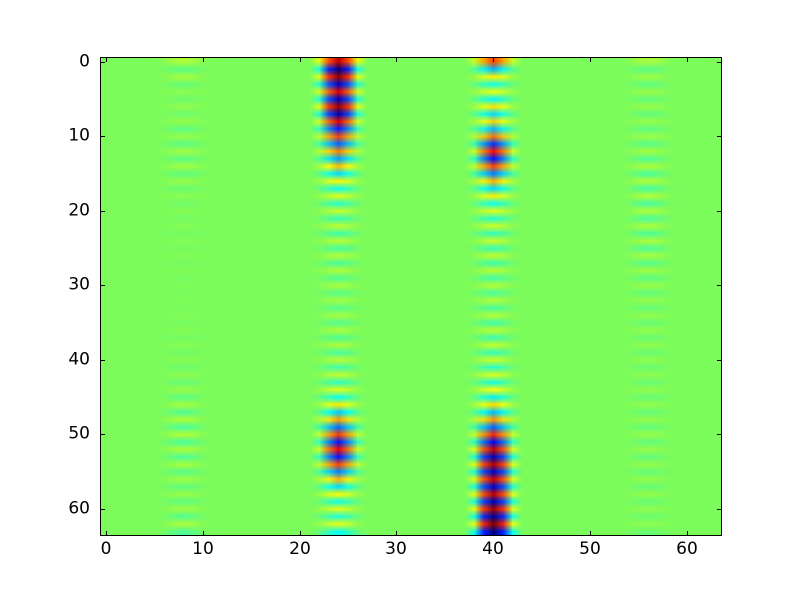 The height and width of the screenshot is (600, 800). Describe the element at coordinates (106, 549) in the screenshot. I see `x-tick-label: 0` at that location.